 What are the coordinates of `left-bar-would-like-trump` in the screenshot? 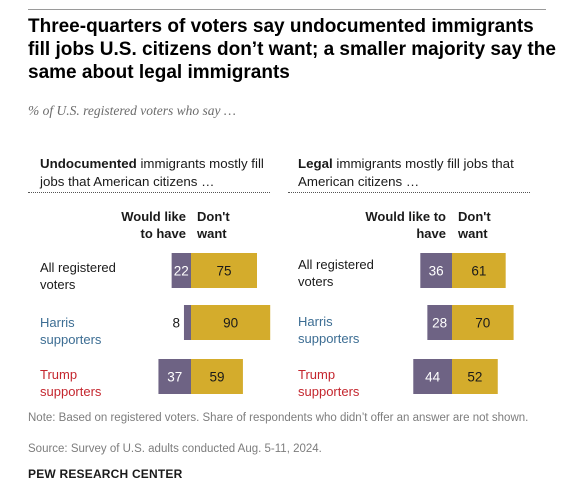 It's located at (174, 376).